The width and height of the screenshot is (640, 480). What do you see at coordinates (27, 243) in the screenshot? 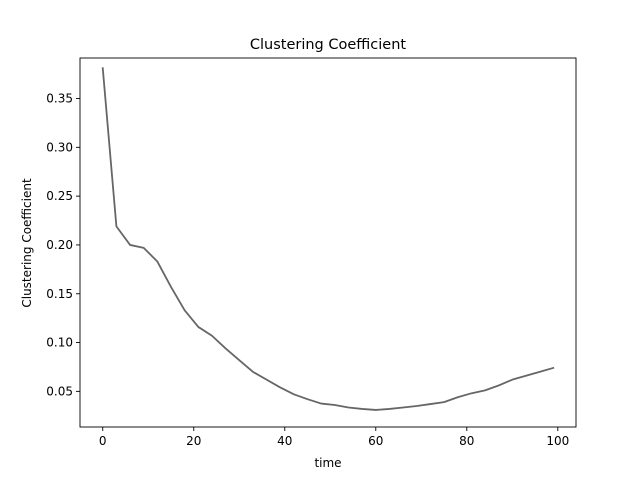
I see `y-axis-label: Clustering Coefficient` at bounding box center [27, 243].